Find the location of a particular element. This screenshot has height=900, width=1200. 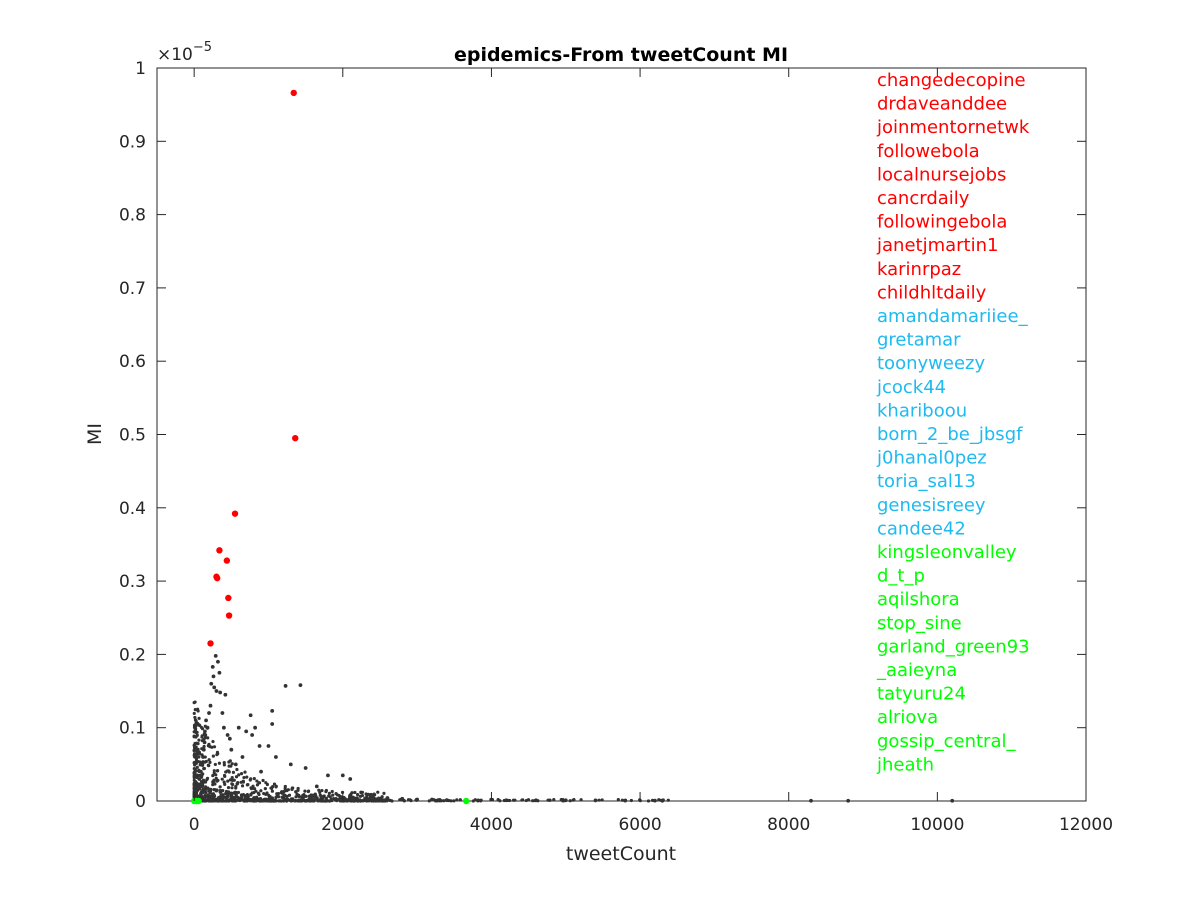

legend-entry: localnursejobs is located at coordinates (941, 174).